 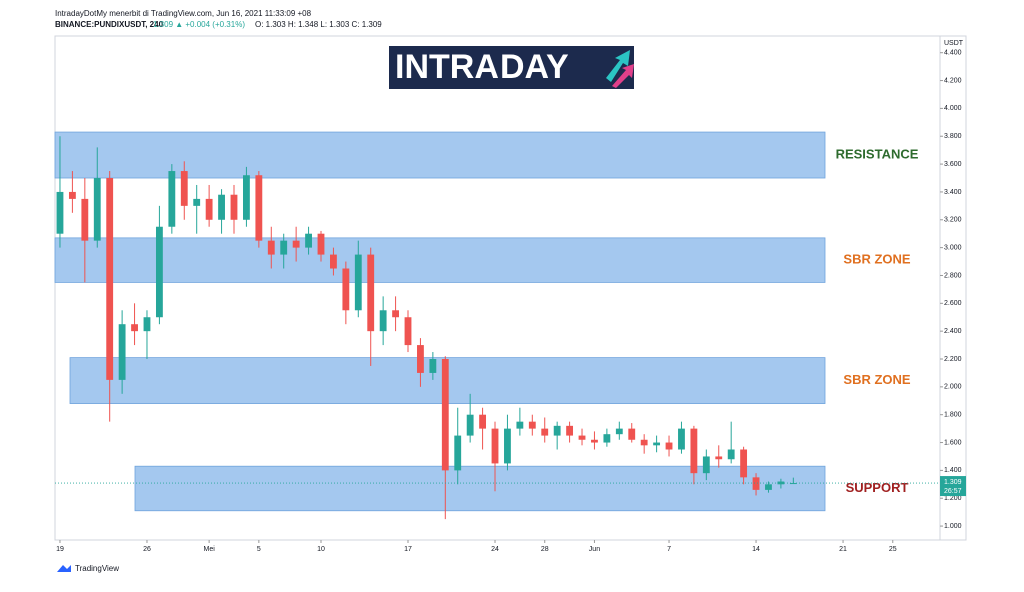 What do you see at coordinates (495, 549) in the screenshot?
I see `x-tick-label: 24` at bounding box center [495, 549].